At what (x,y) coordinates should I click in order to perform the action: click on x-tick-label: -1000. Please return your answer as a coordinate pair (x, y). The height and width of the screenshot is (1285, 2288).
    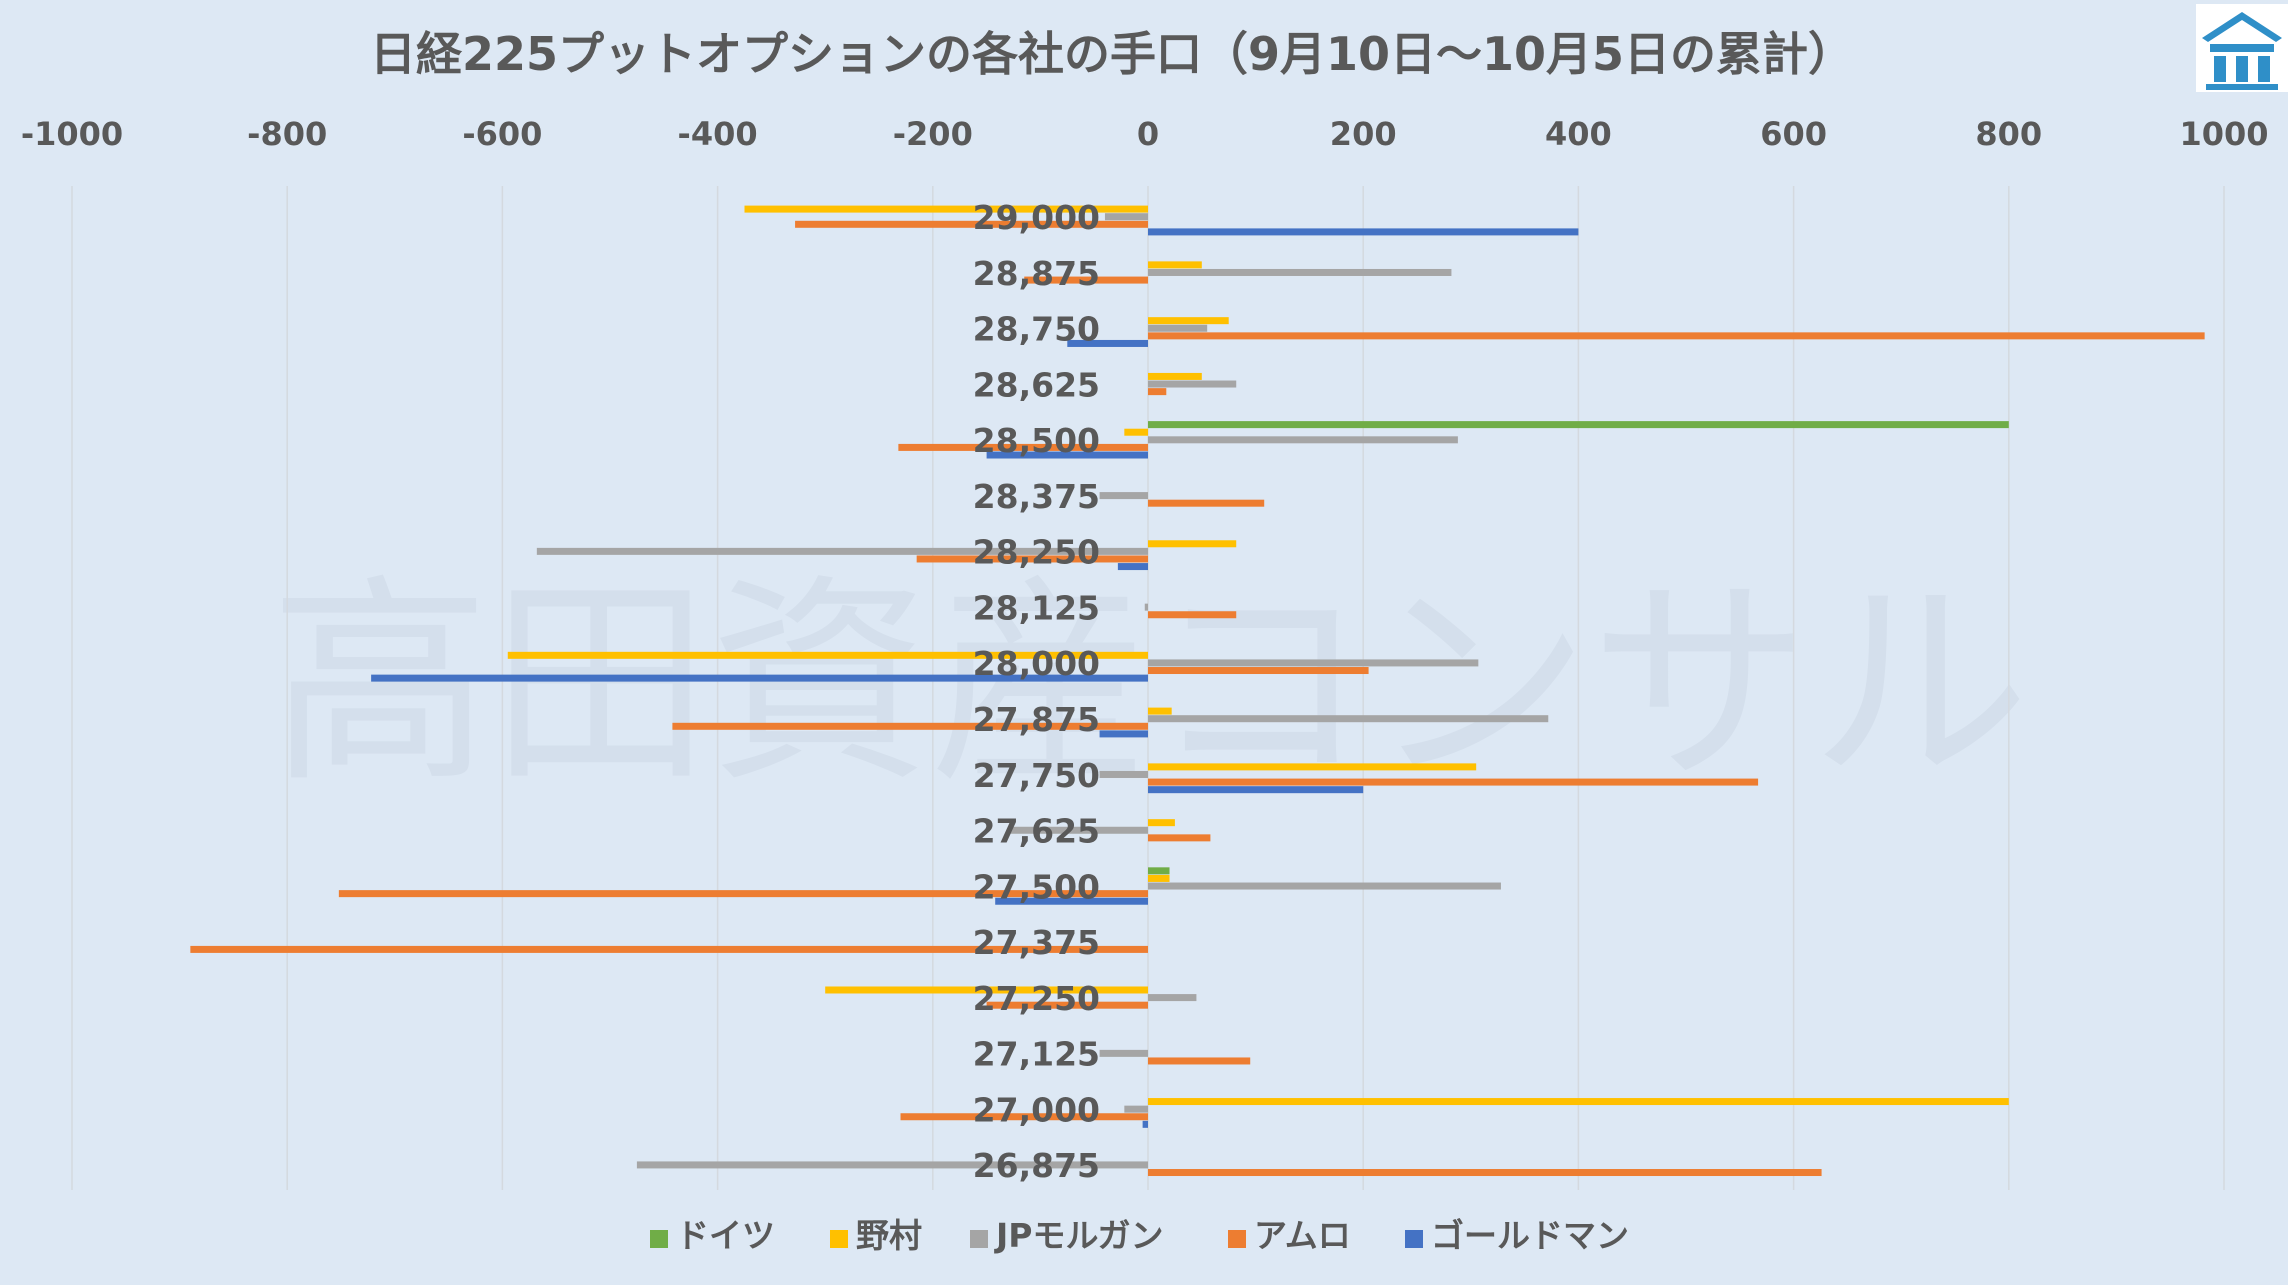
    Looking at the image, I should click on (72, 134).